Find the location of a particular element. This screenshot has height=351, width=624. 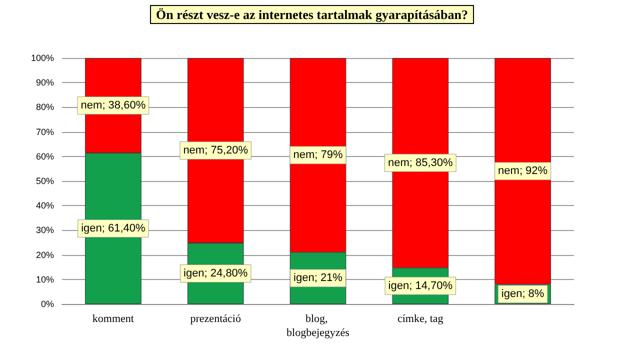

y-tick-label: 90% is located at coordinates (45, 83).